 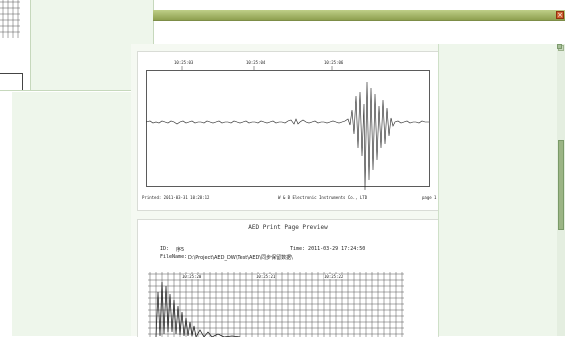 I want to click on time-label: 10:25:04, so click(x=256, y=62).